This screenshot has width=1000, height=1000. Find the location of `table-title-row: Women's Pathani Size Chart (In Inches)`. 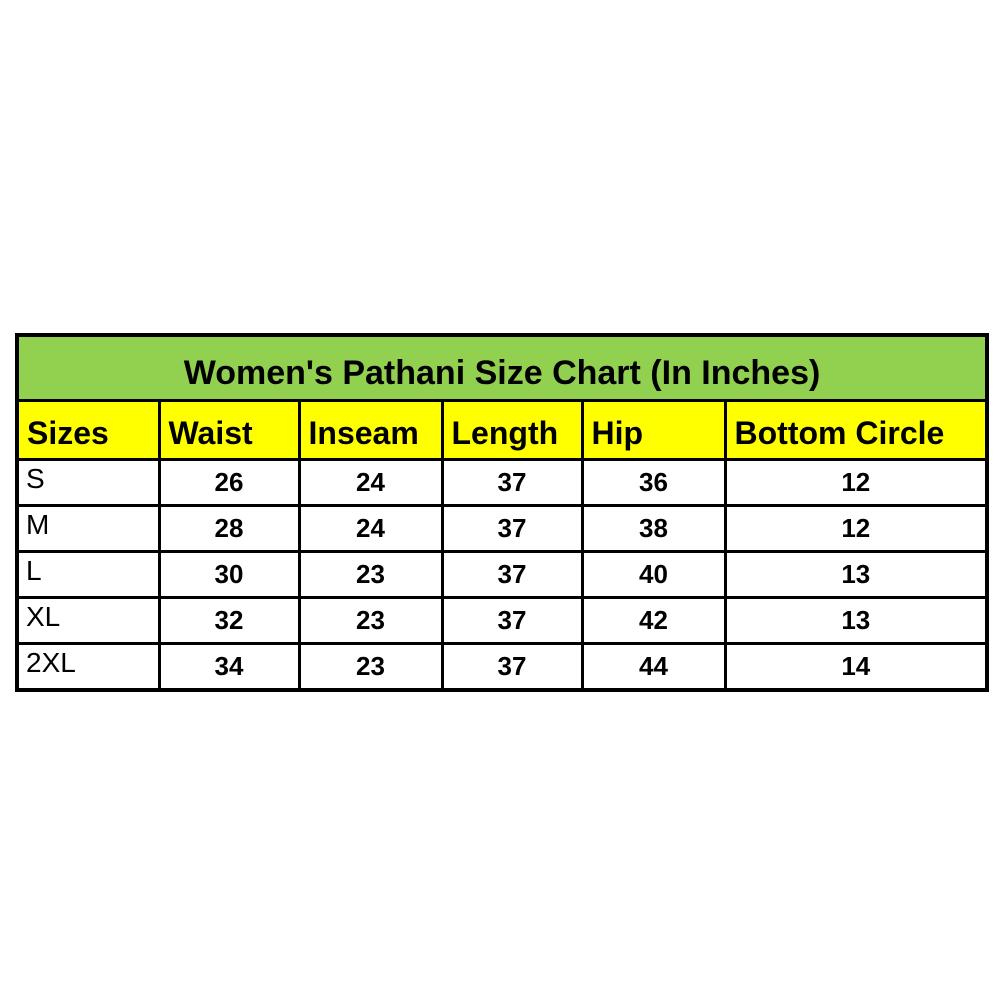

table-title-row: Women's Pathani Size Chart (In Inches) is located at coordinates (502, 367).